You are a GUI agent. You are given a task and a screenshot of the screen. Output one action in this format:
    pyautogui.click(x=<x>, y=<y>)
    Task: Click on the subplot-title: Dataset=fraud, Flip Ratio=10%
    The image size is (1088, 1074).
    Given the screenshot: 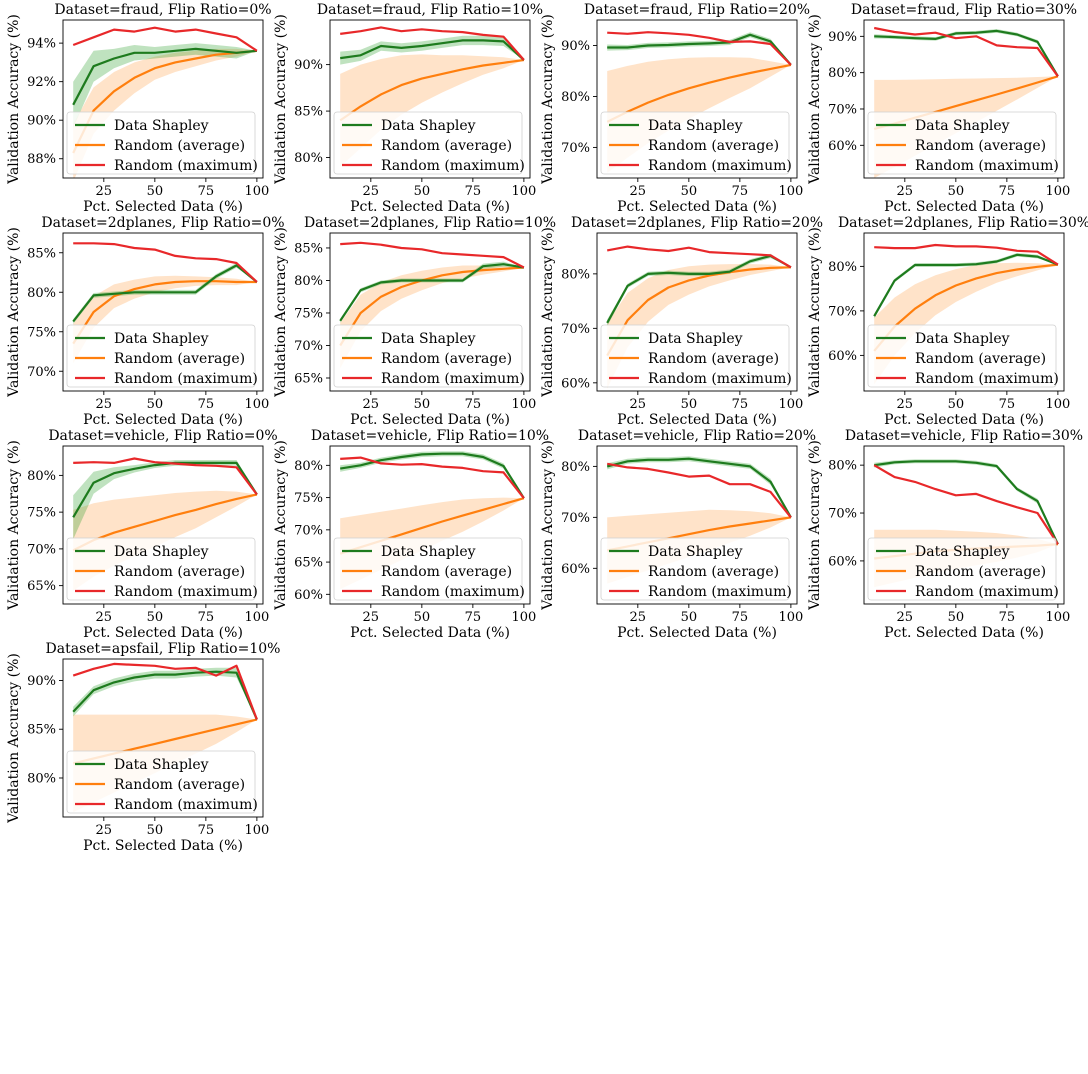 What is the action you would take?
    pyautogui.click(x=430, y=10)
    